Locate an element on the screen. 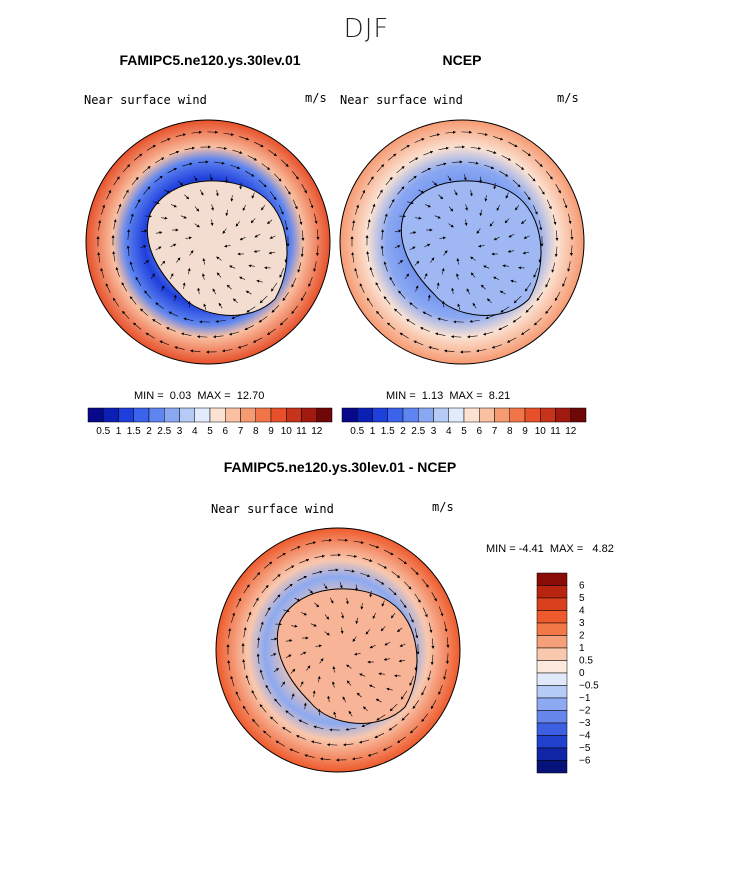 The width and height of the screenshot is (733, 882). colorbar-tick-label: −1 is located at coordinates (585, 698).